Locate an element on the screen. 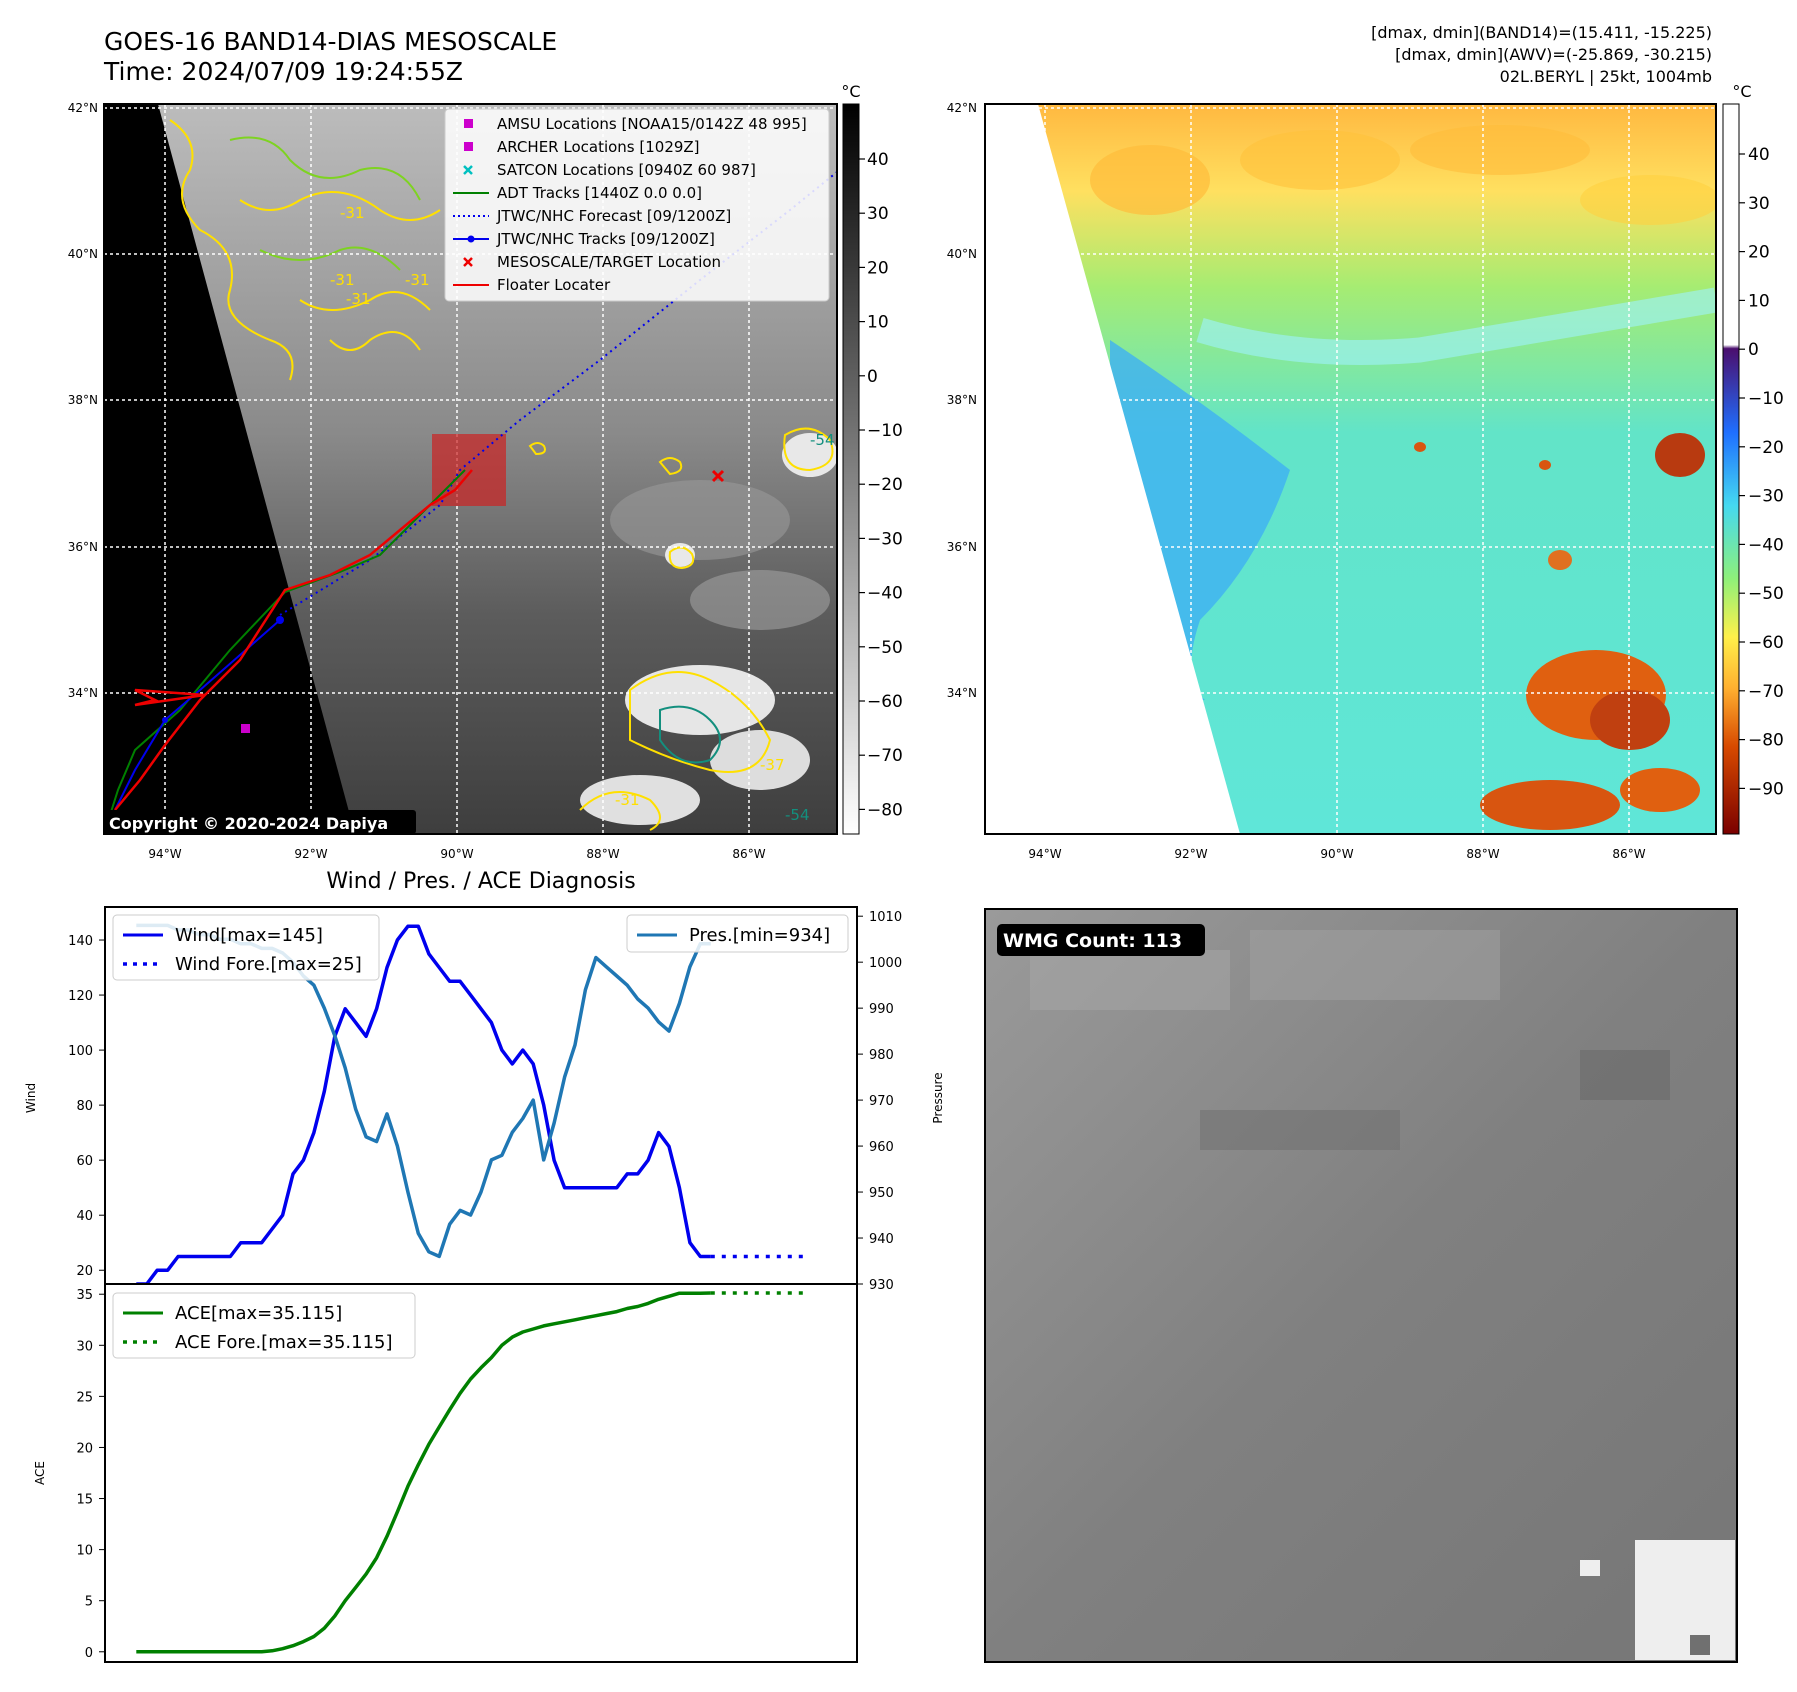 This screenshot has height=1692, width=1797. lat-label: 34°N is located at coordinates (83, 693).